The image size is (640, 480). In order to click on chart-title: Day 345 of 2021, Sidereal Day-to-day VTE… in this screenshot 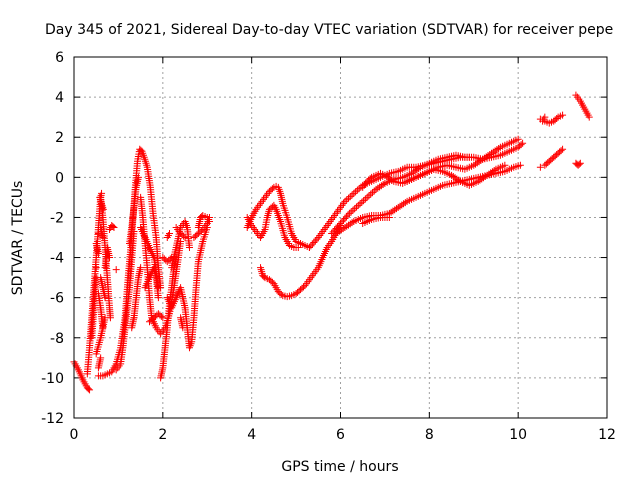, I will do `click(329, 30)`.